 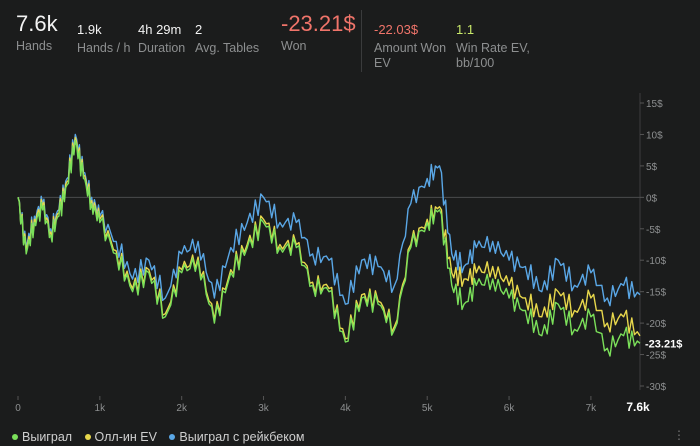 I want to click on stat-win-rate-ev: 1.1 Win Rate EV, bb/100, so click(x=496, y=46).